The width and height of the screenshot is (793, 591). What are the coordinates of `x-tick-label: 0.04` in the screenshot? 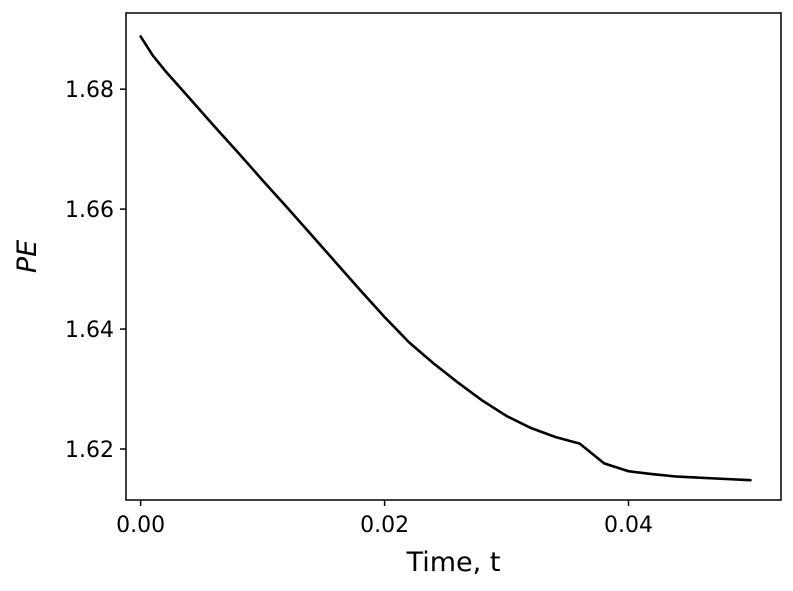 It's located at (628, 525).